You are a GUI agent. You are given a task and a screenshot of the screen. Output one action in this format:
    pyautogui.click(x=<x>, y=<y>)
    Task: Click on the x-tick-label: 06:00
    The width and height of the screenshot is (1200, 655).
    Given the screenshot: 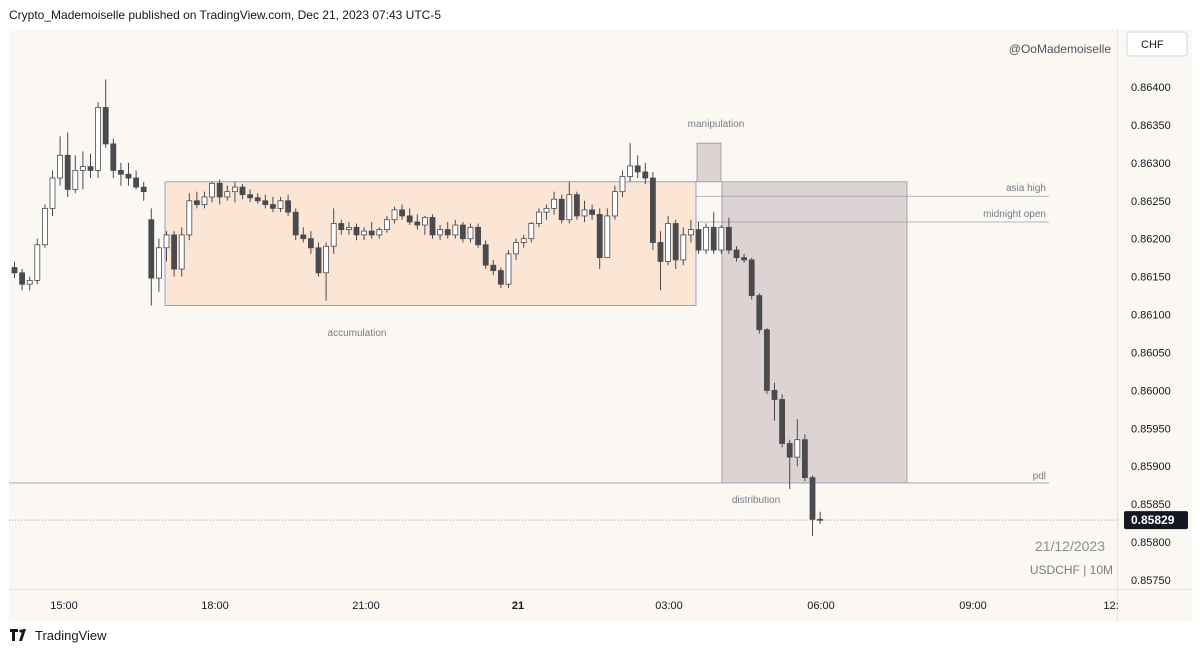 What is the action you would take?
    pyautogui.click(x=821, y=606)
    